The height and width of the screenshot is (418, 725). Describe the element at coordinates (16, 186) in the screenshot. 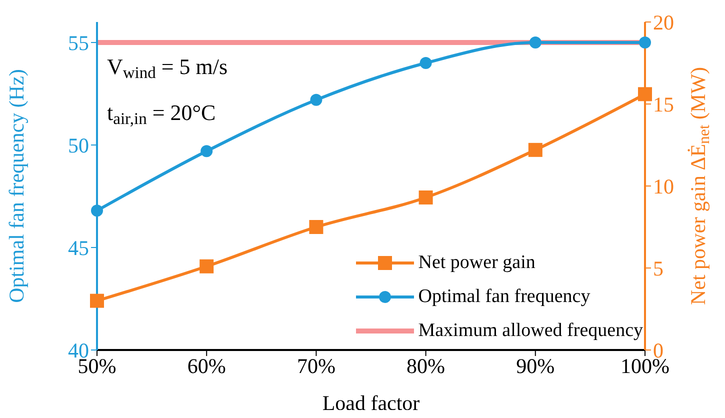

I see `y-axis-title: Optimal fan frequency (Hz)` at that location.